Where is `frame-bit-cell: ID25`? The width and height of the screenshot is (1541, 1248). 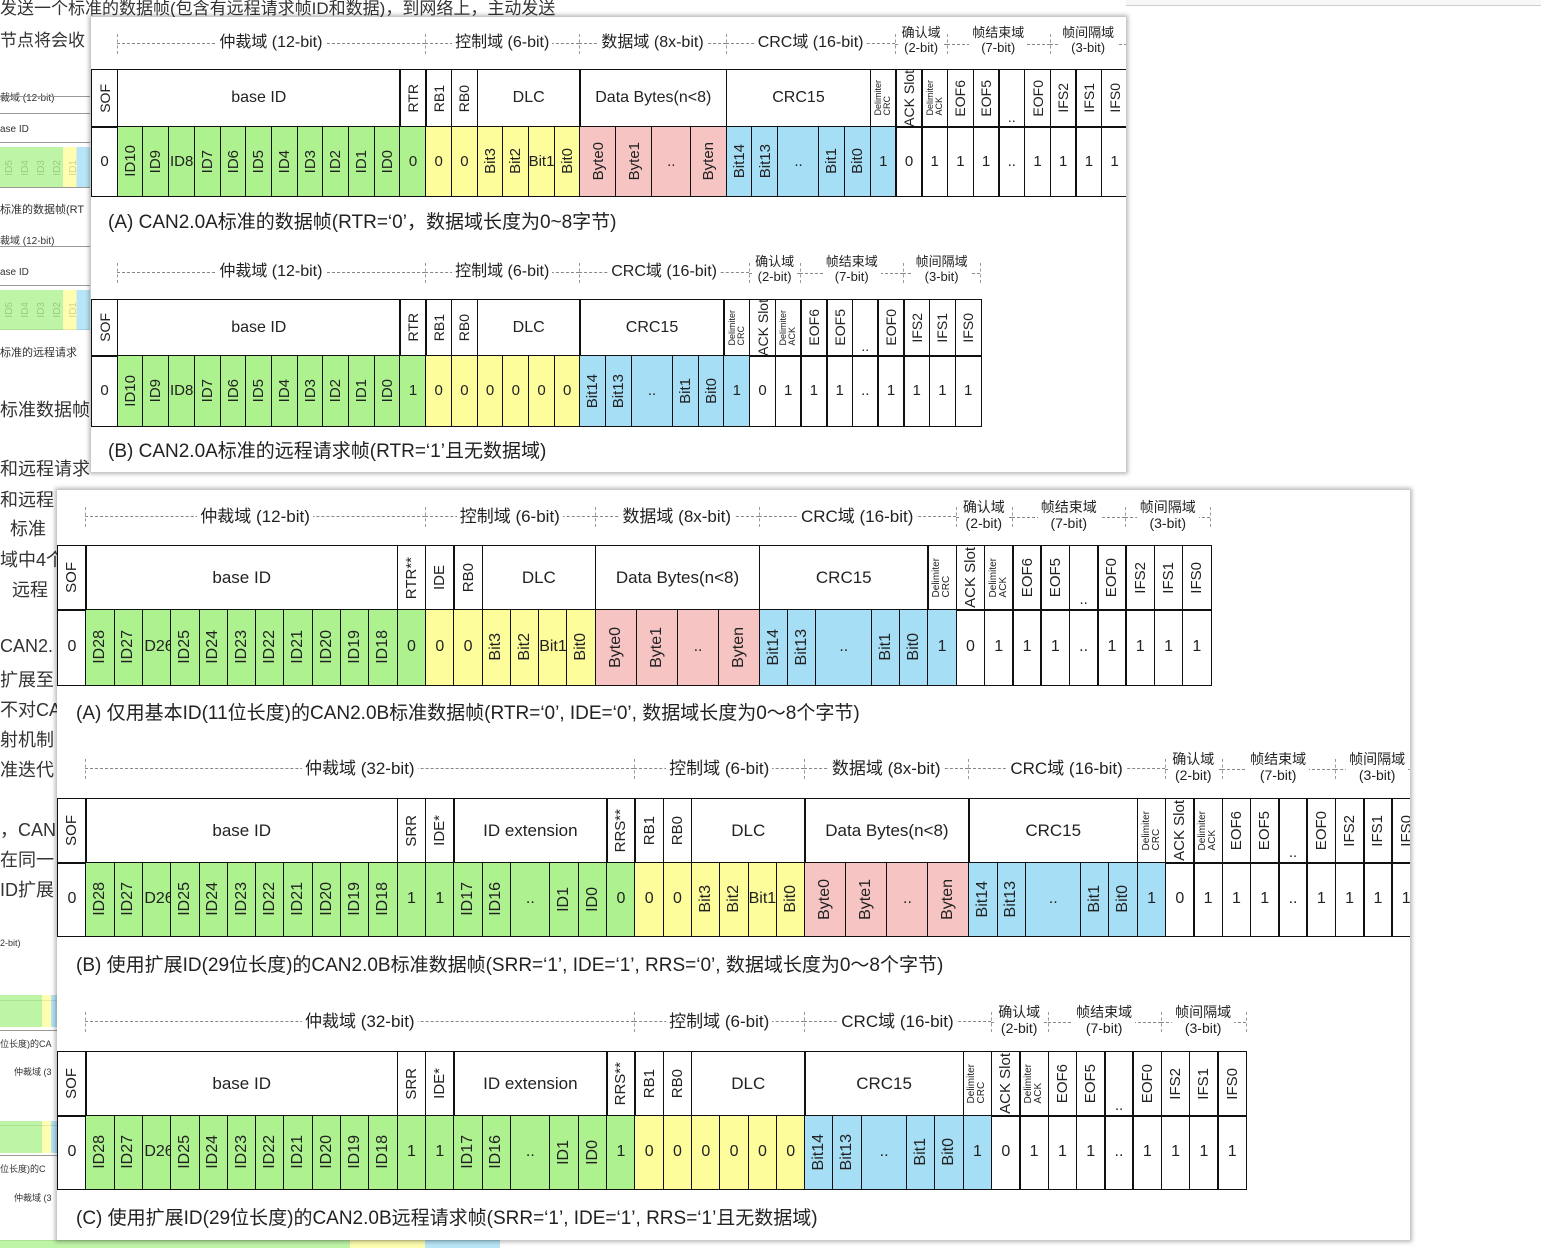 frame-bit-cell: ID25 is located at coordinates (185, 647).